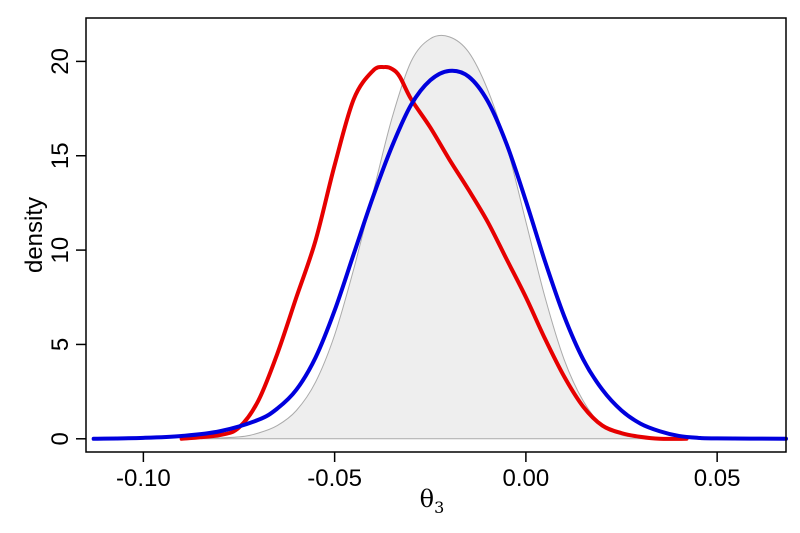  I want to click on x-tick-label: 0.05, so click(717, 478).